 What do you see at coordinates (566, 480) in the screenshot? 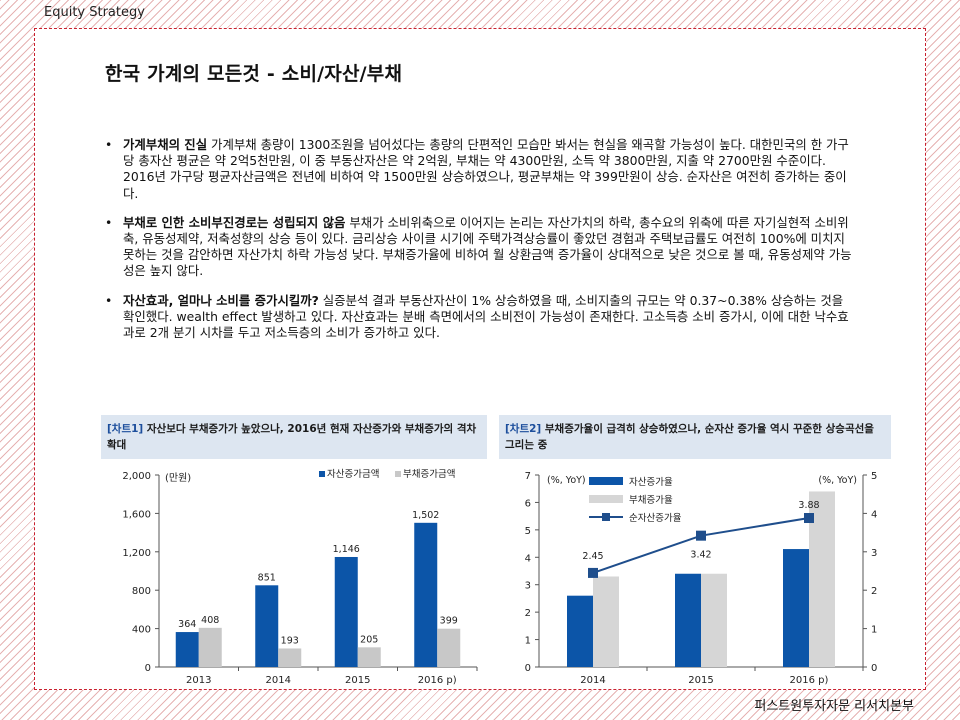
I see `left-unit-label: (%, YoY)` at bounding box center [566, 480].